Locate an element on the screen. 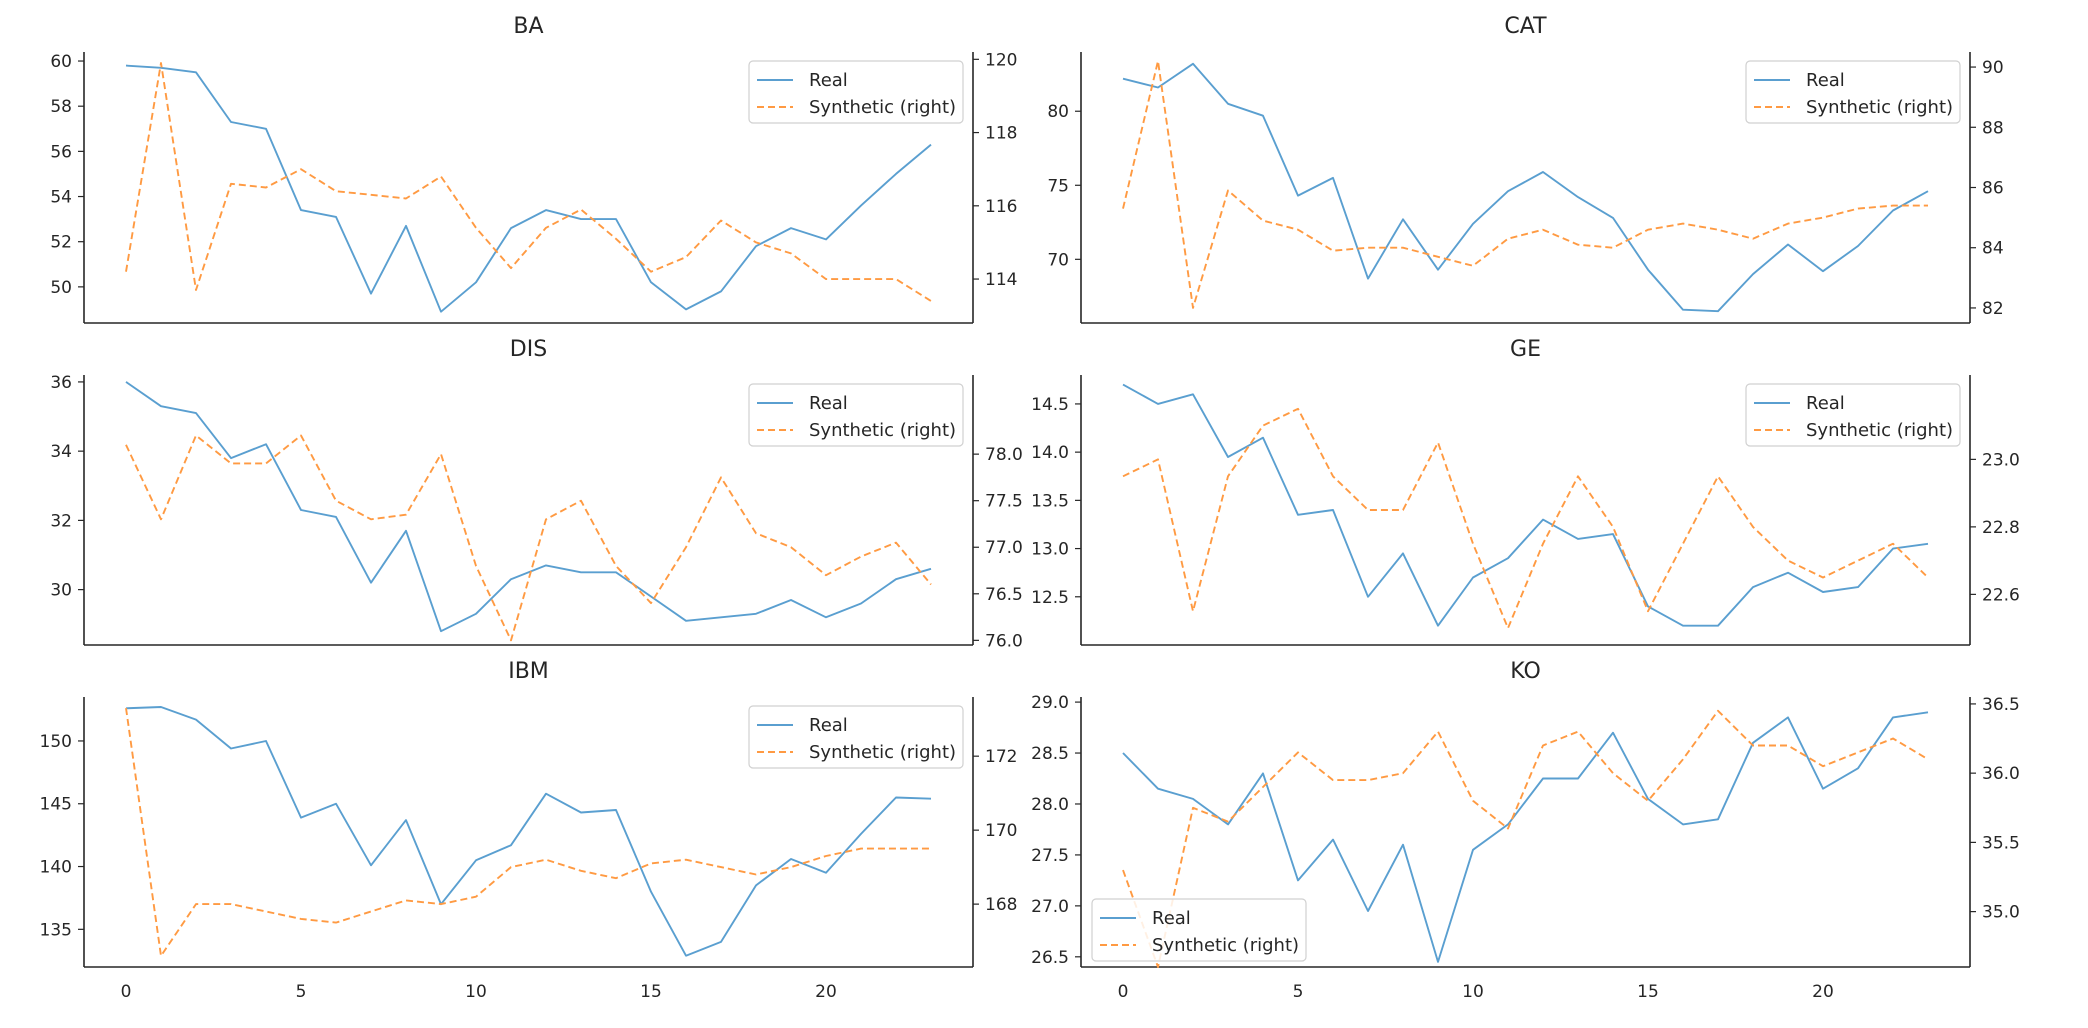  left-tick-label: 140 is located at coordinates (56, 868).